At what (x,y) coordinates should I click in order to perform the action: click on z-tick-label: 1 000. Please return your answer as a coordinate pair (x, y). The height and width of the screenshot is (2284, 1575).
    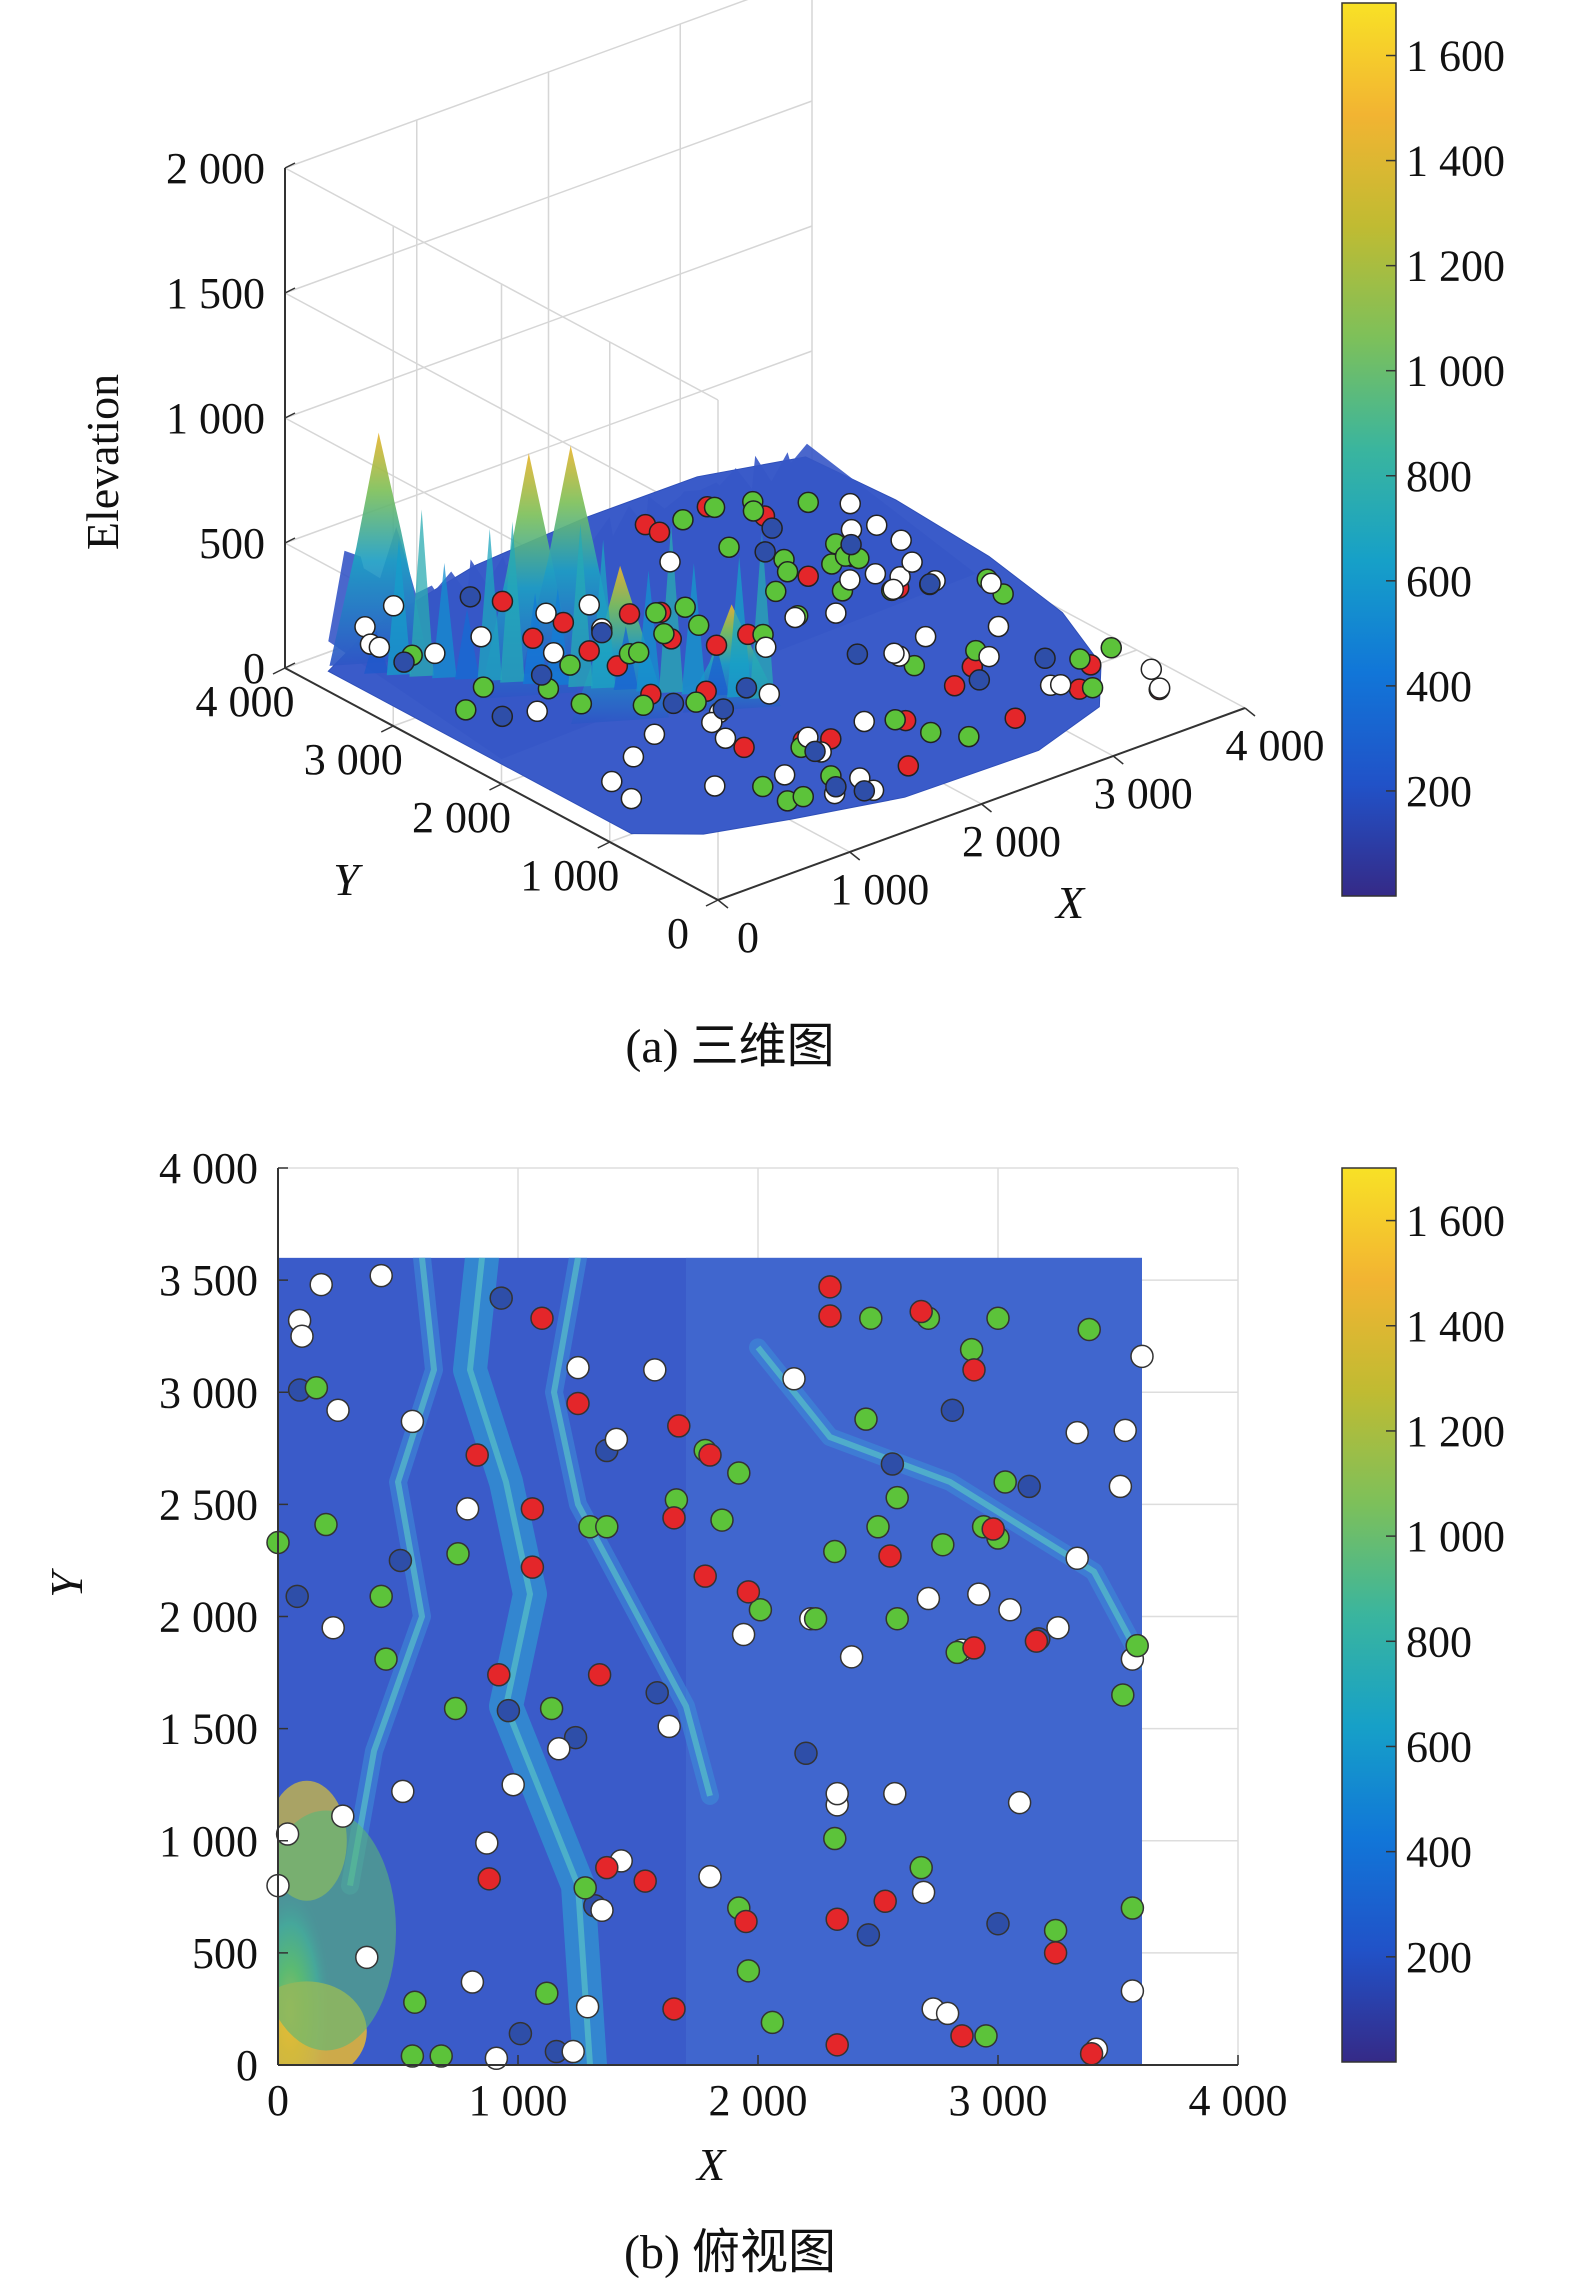
    Looking at the image, I should click on (215, 418).